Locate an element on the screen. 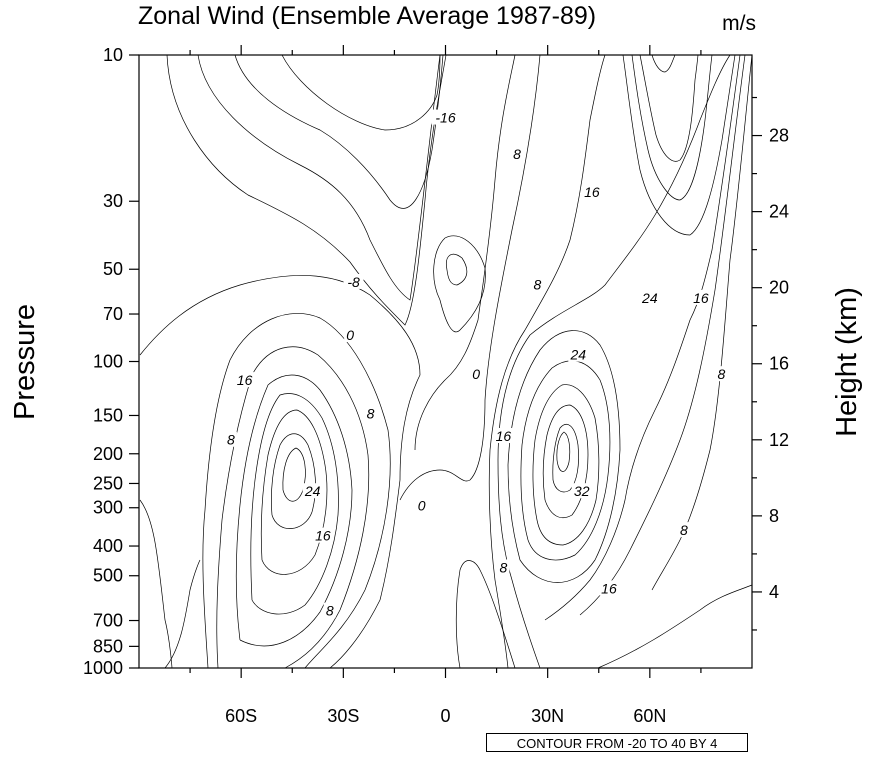  y2-tick-label: 20 is located at coordinates (779, 288).